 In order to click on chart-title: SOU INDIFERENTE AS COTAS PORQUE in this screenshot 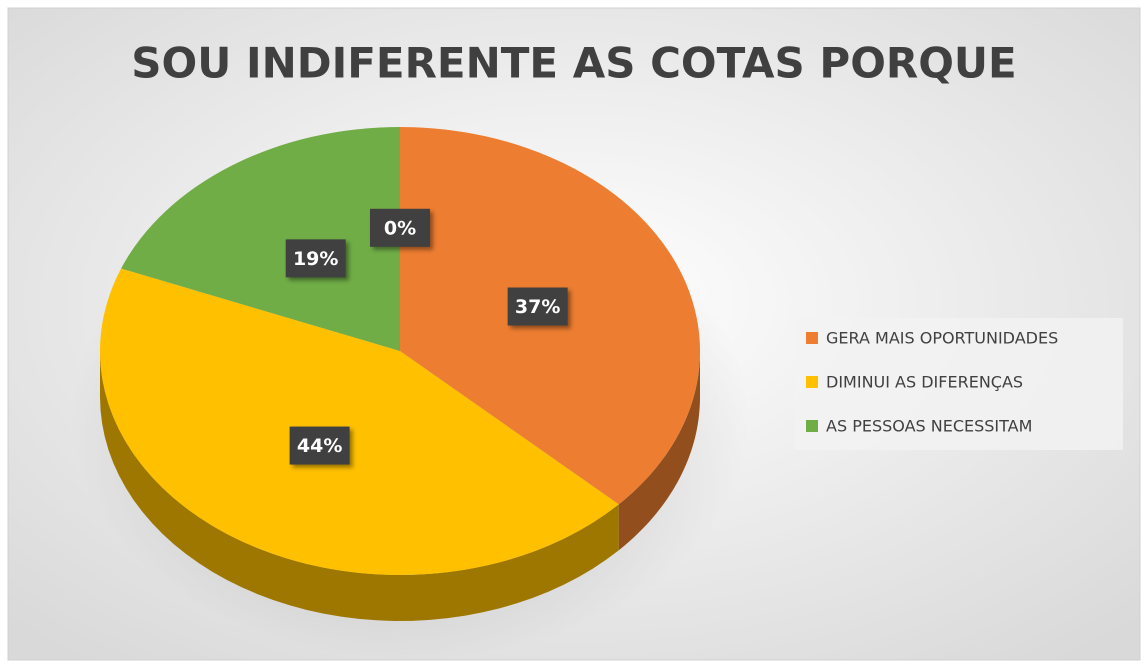, I will do `click(573, 63)`.